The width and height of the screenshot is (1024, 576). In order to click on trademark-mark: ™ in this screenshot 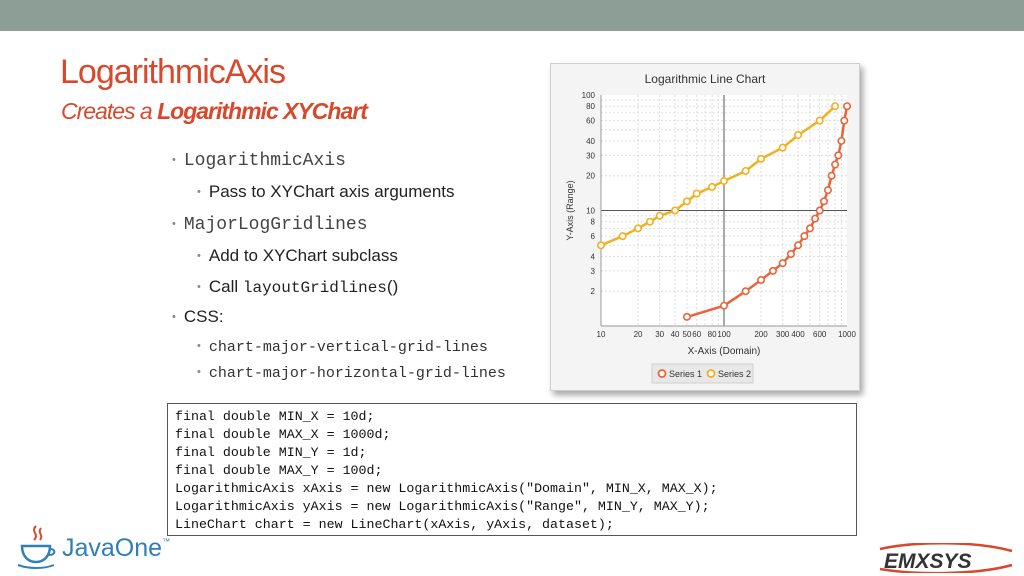, I will do `click(166, 541)`.